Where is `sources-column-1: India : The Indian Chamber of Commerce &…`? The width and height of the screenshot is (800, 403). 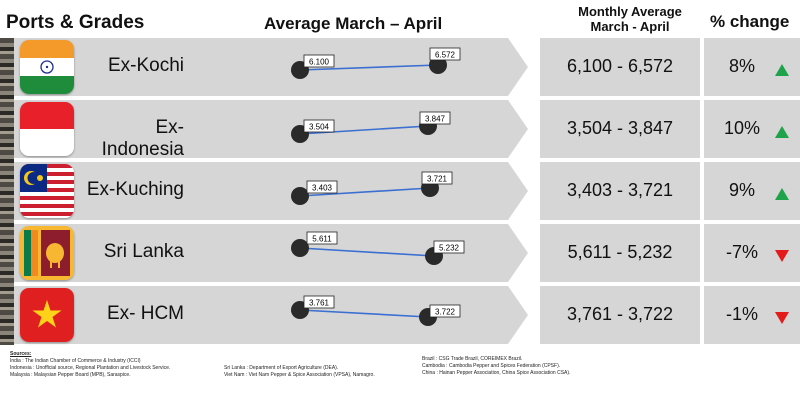
sources-column-1: India : The Indian Chamber of Commerce &… is located at coordinates (90, 368).